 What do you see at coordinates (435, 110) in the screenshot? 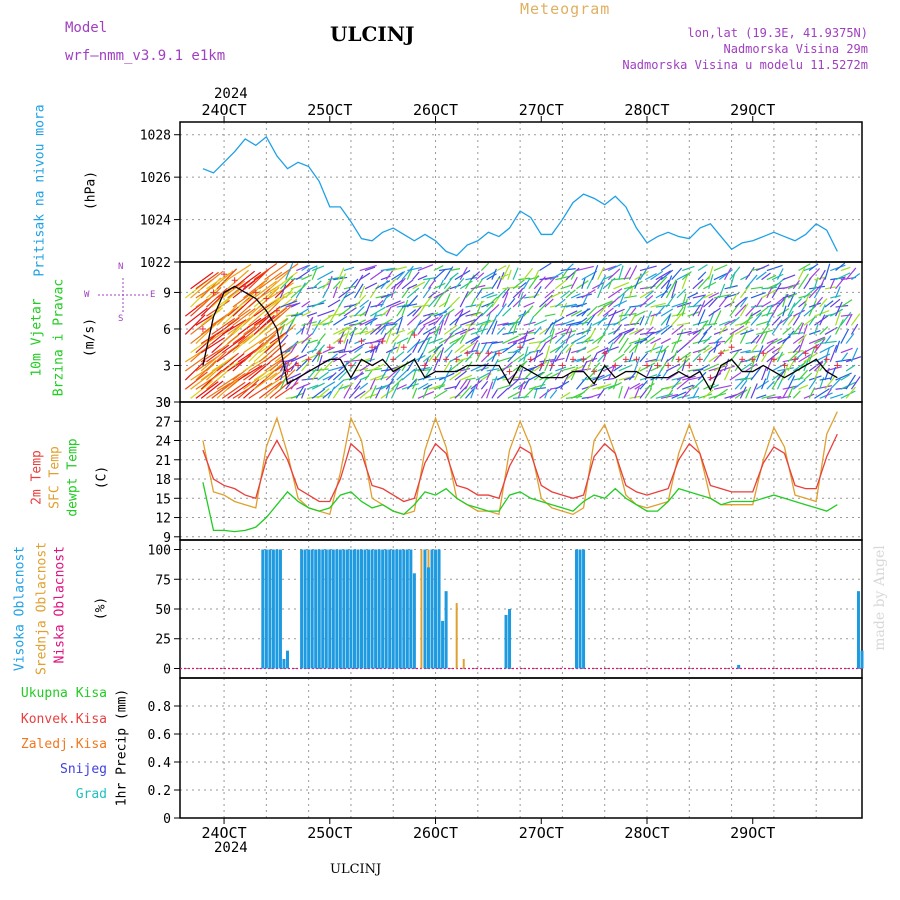
I see `x-day-label-top: 26OCT` at bounding box center [435, 110].